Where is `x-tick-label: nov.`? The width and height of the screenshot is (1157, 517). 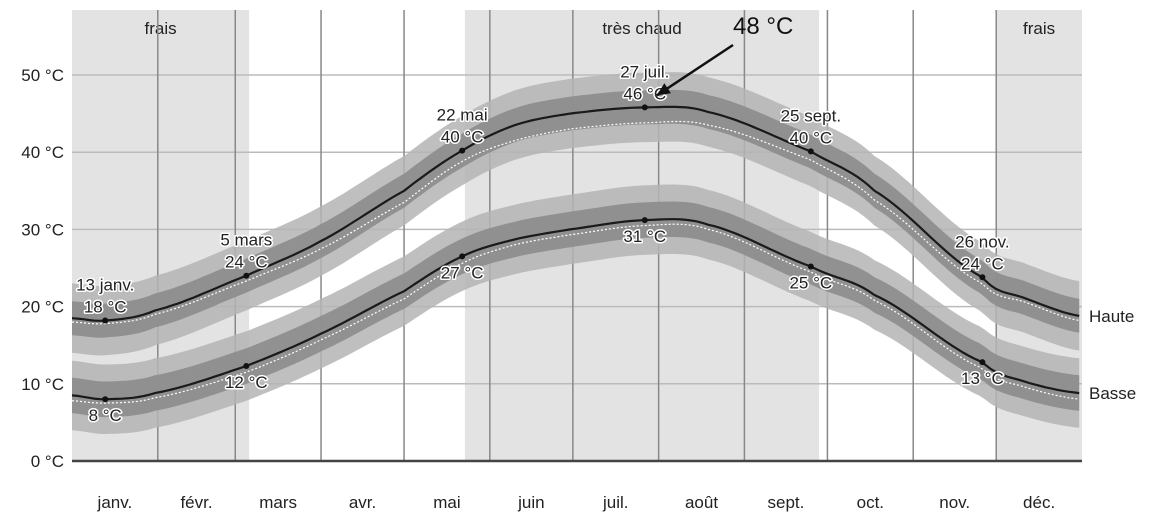 x-tick-label: nov. is located at coordinates (954, 502).